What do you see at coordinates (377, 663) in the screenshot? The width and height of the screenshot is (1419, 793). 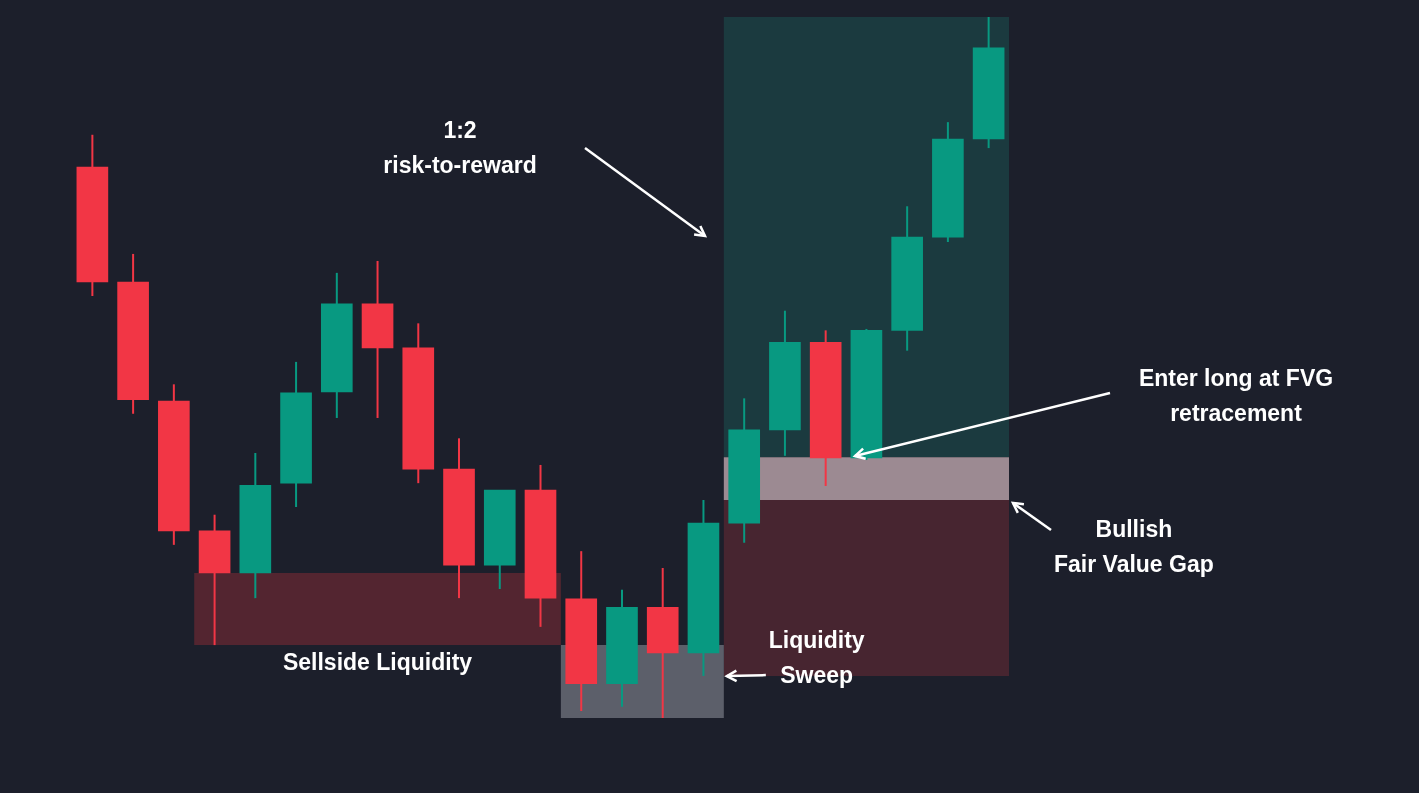 I see `band-label: Sellside Liquidity` at bounding box center [377, 663].